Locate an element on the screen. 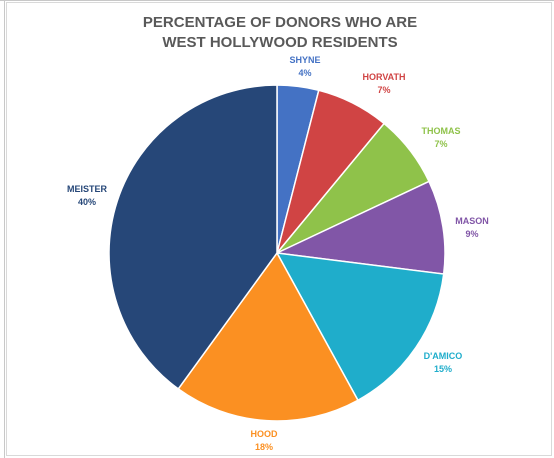 This screenshot has width=554, height=458. pie-slice-damico is located at coordinates (360, 327).